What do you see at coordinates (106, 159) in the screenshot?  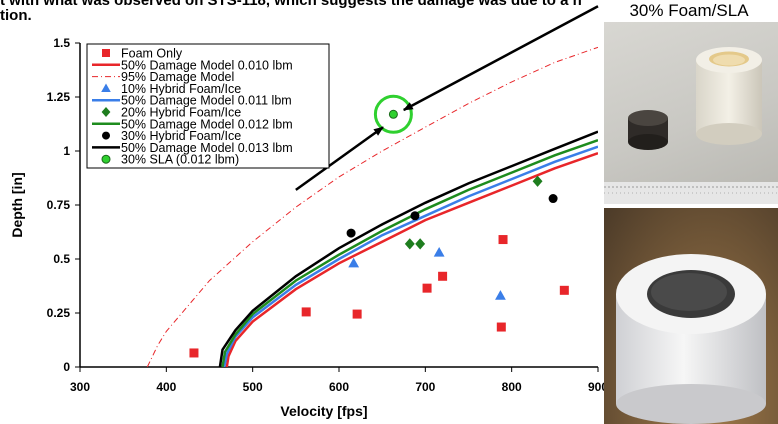 I see `legend-swatch-30-sla-0-012-lbm` at bounding box center [106, 159].